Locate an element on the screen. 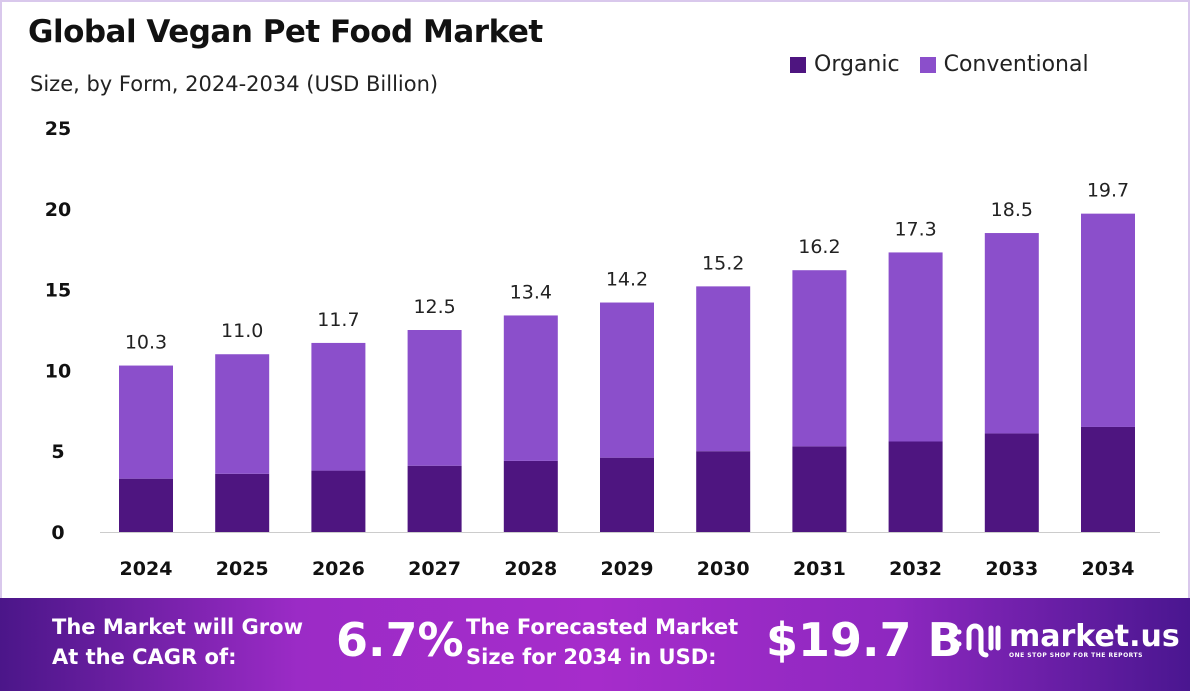 Image resolution: width=1190 pixels, height=691 pixels. brand-logo: market.us ONE STOP SHOP FOR THE REPORTS is located at coordinates (1067, 640).